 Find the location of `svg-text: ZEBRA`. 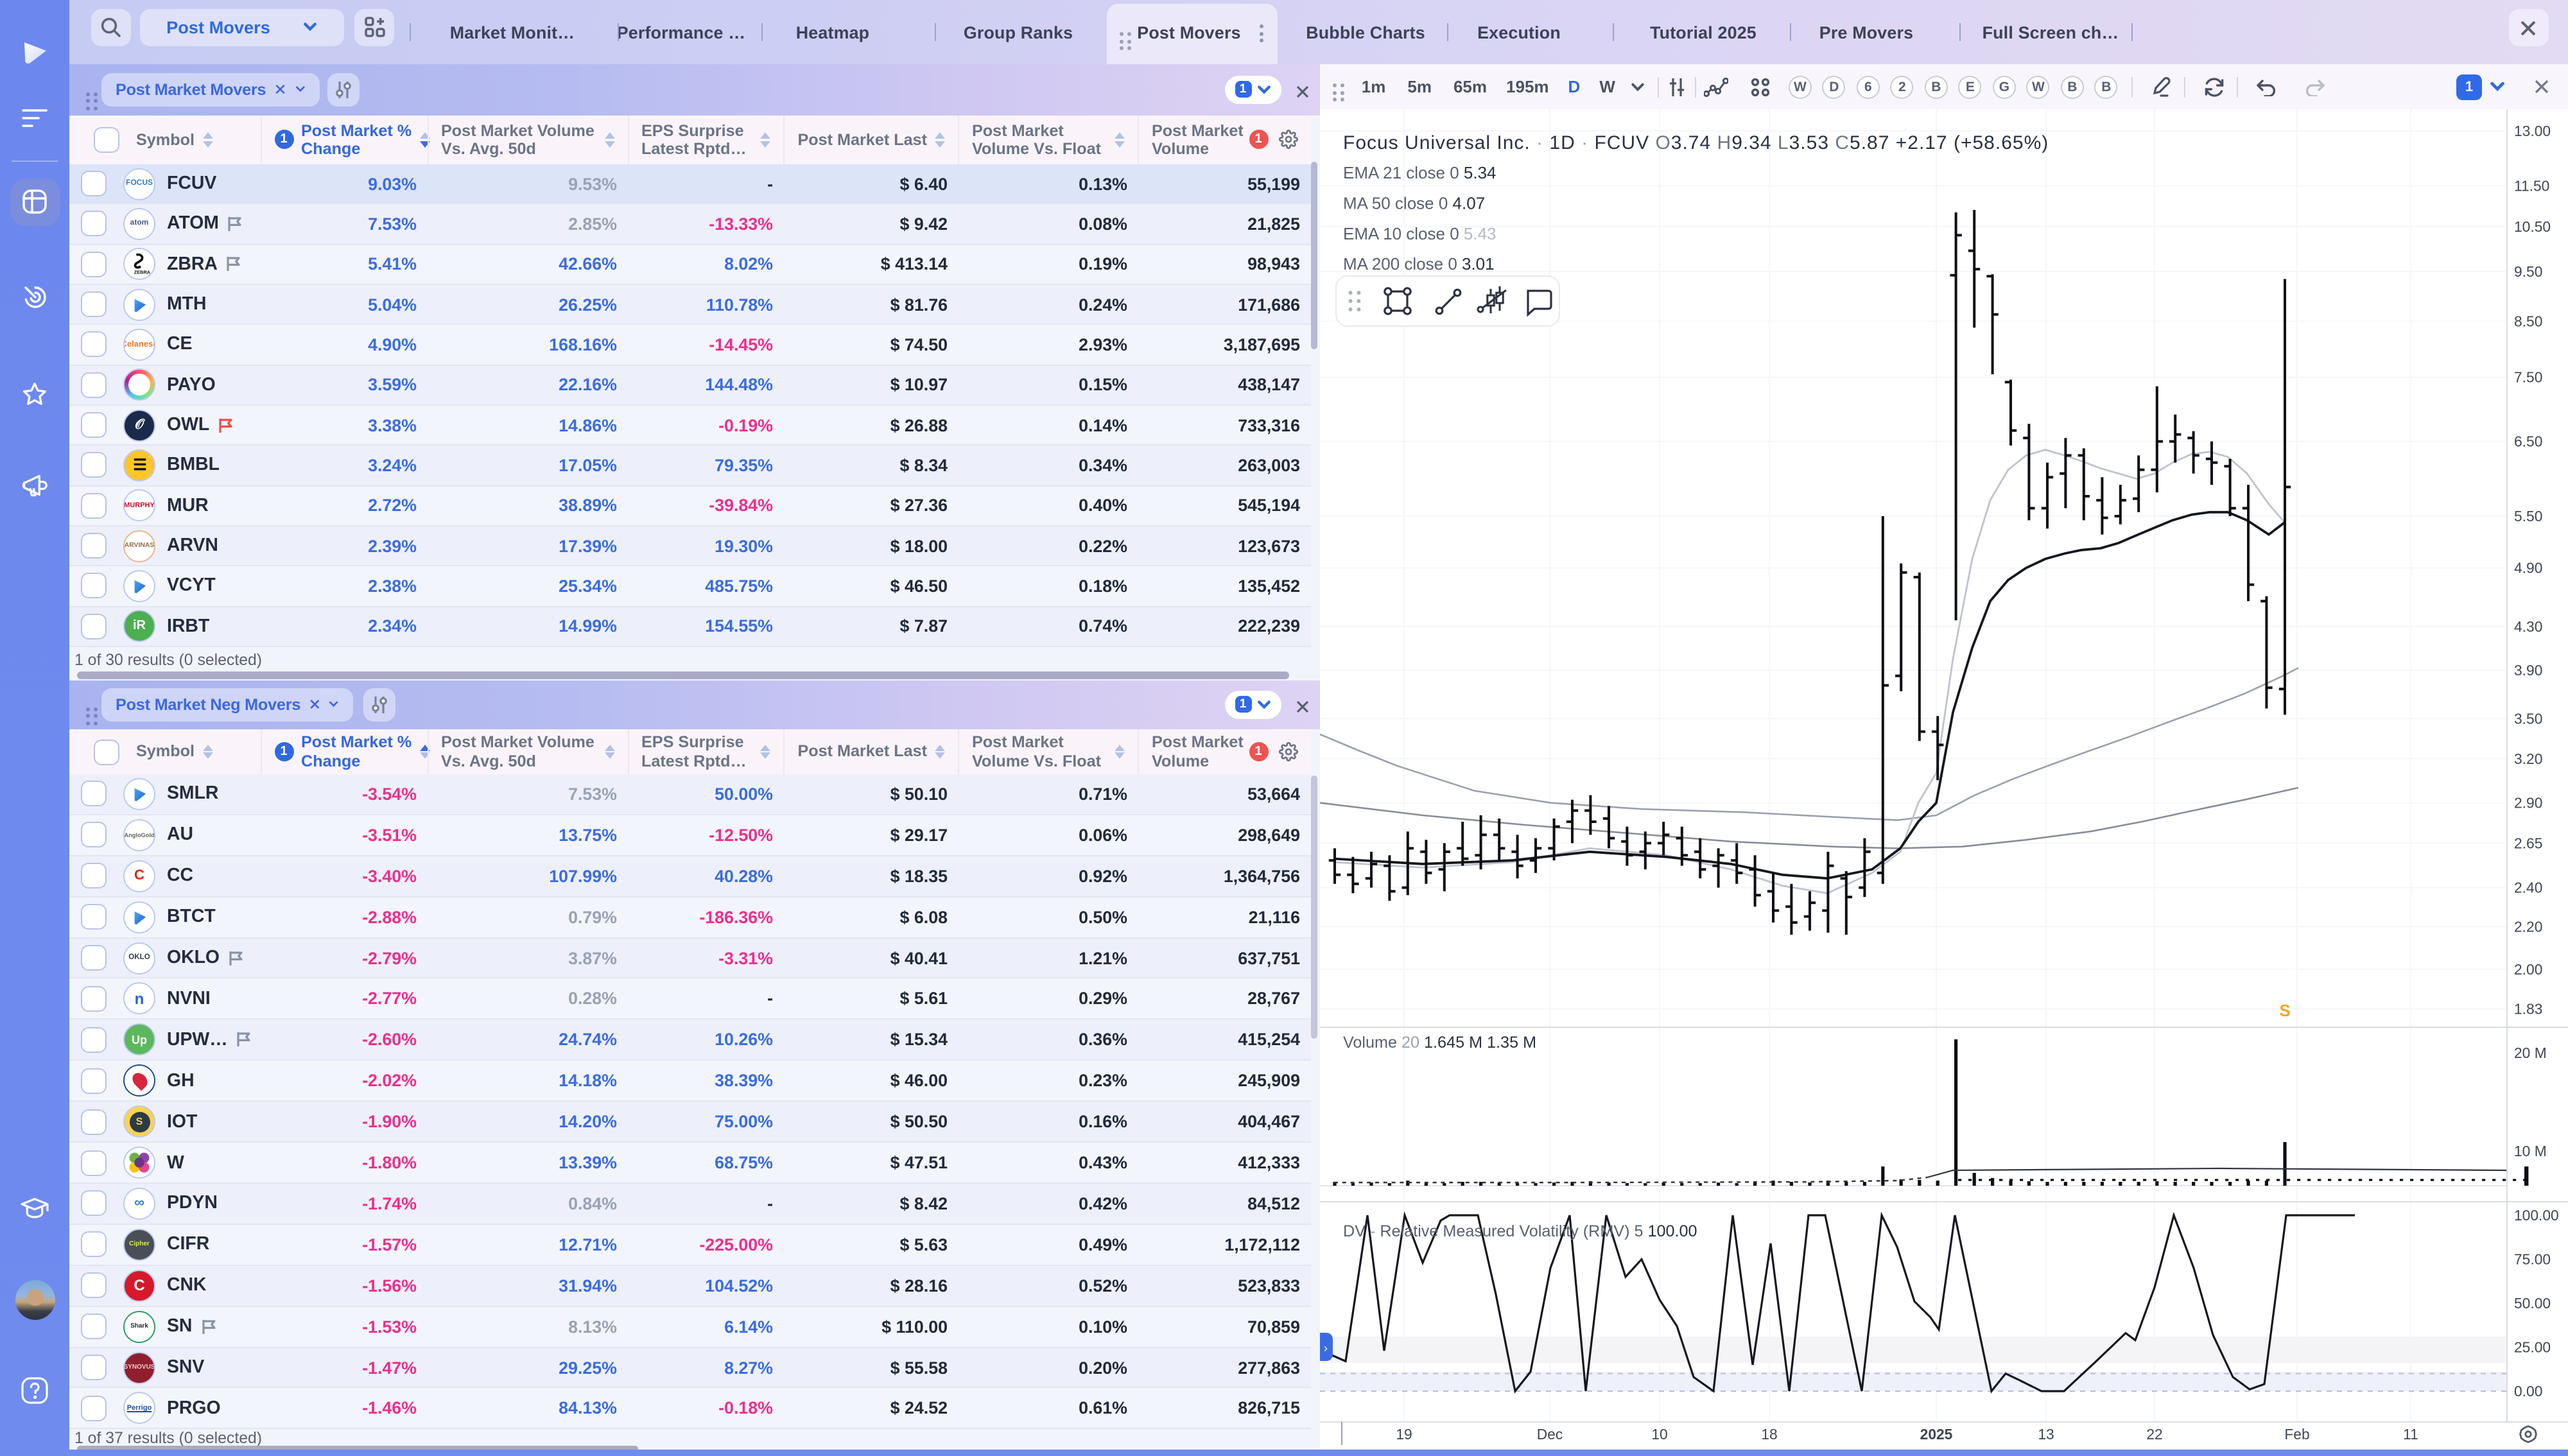

svg-text: ZEBRA is located at coordinates (142, 272).